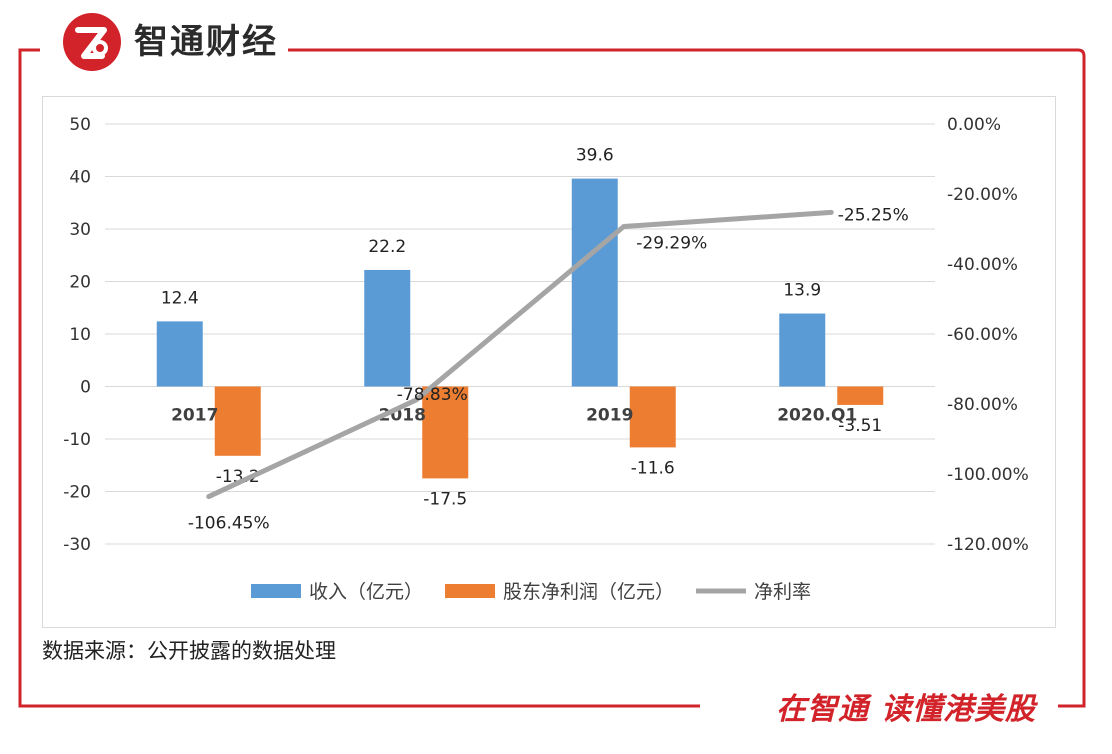 This screenshot has width=1112, height=754. What do you see at coordinates (958, 709) in the screenshot?
I see `slogan-part-2: 读懂港美股` at bounding box center [958, 709].